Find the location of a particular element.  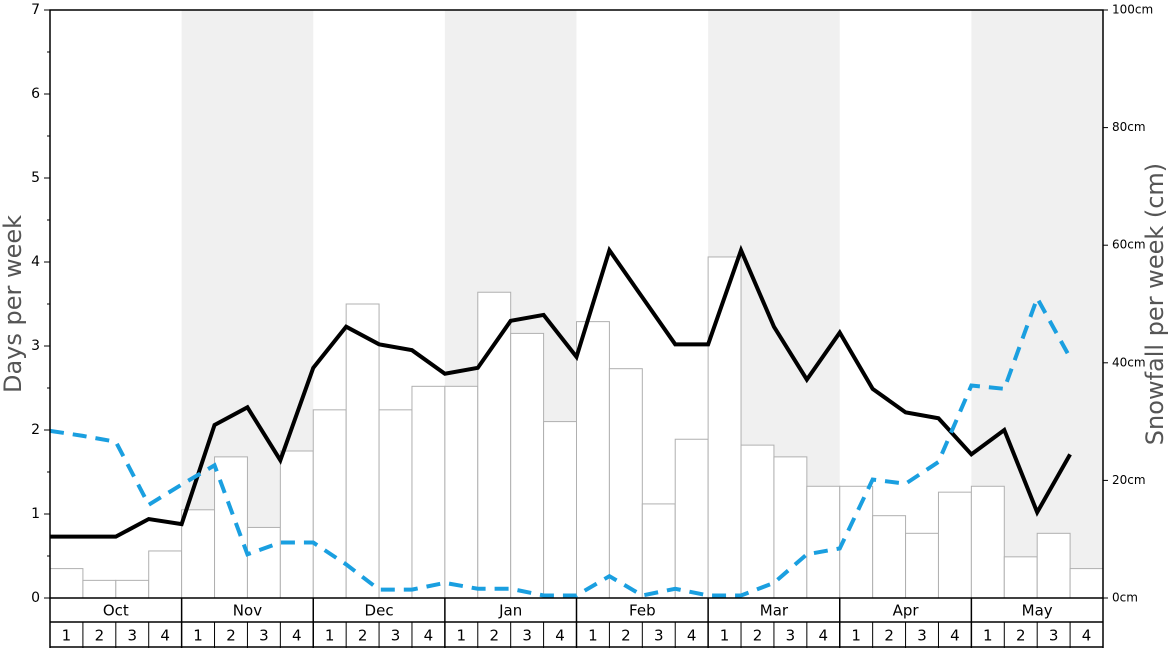

y-tick-label: 0 is located at coordinates (35, 598).